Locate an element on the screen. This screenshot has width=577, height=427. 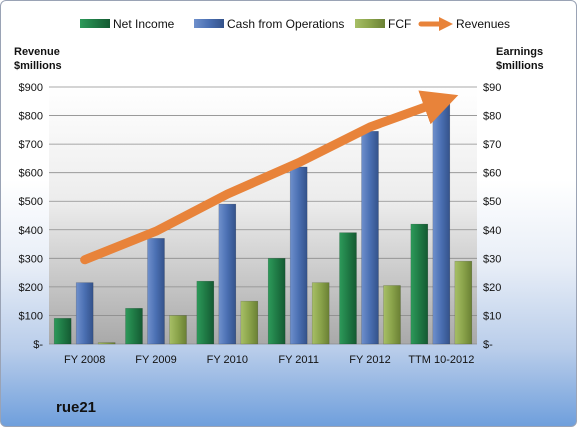
company-name: rue21 is located at coordinates (76, 407).